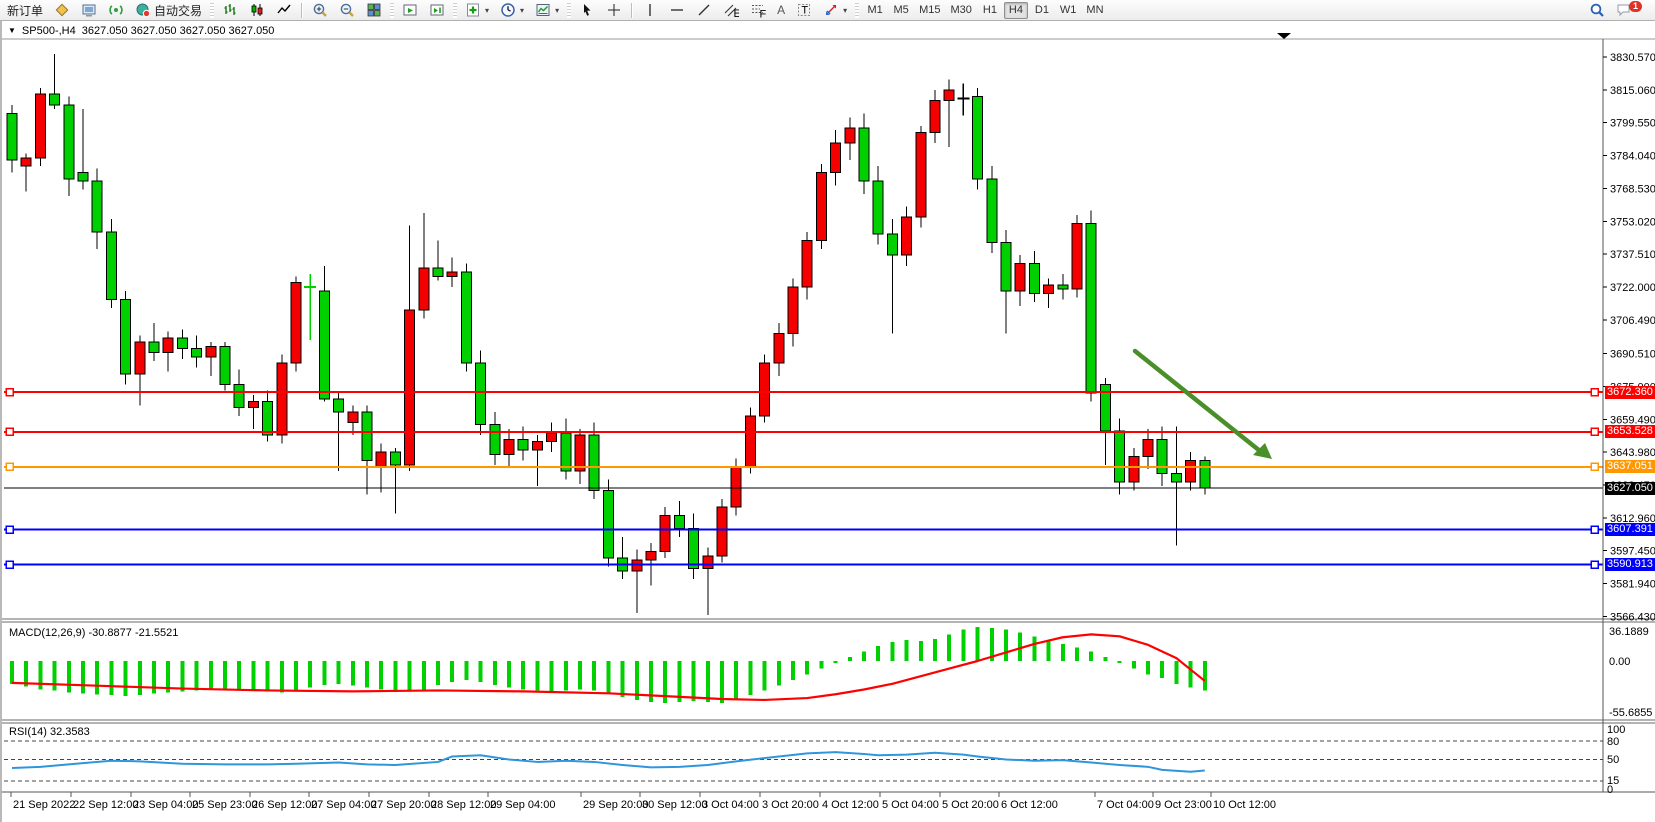  I want to click on data-window-button, so click(89, 10).